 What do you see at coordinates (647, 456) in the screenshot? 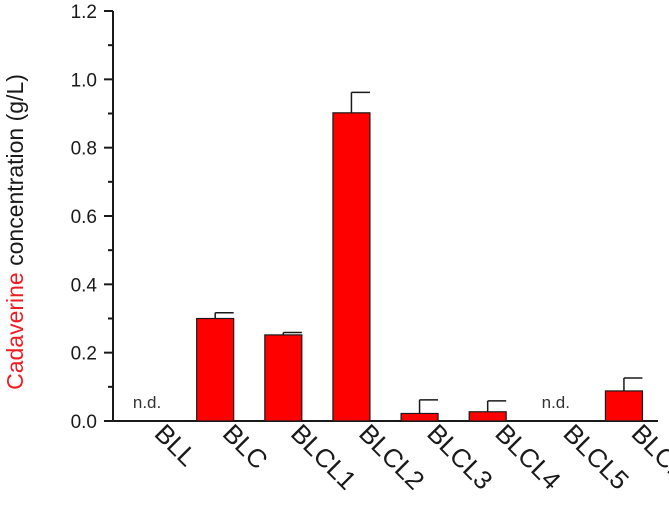
I see `x-tick-label: BLCL6` at bounding box center [647, 456].